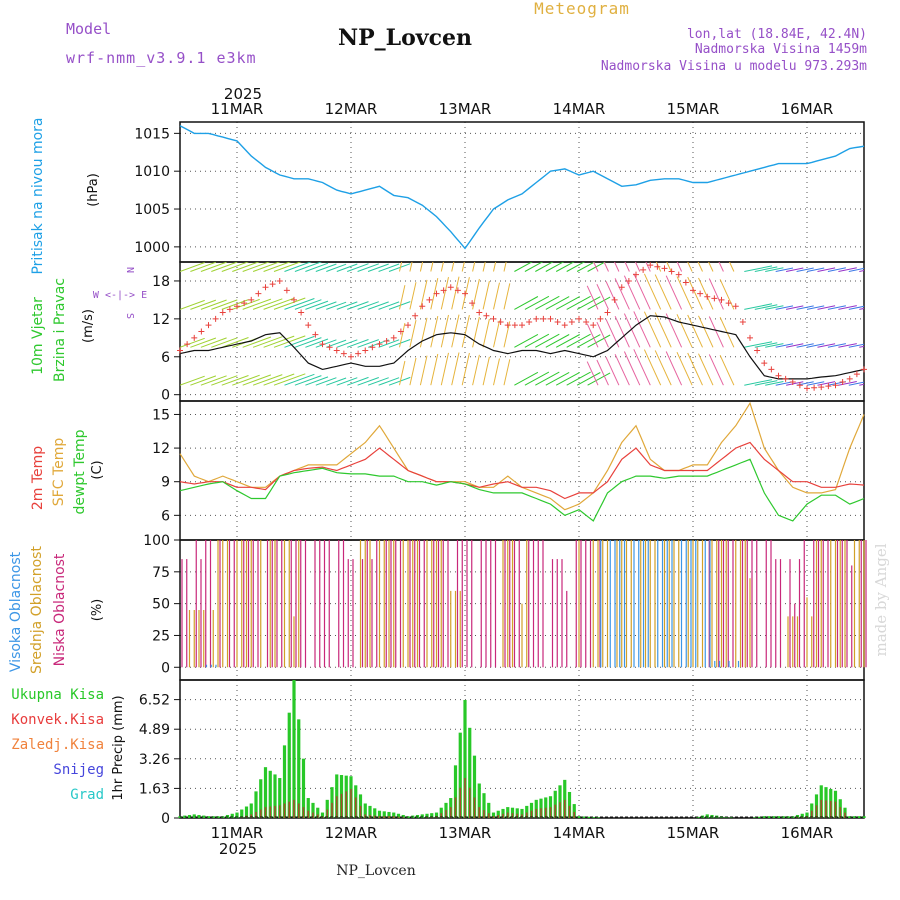 This screenshot has width=900, height=900. Describe the element at coordinates (161, 573) in the screenshot. I see `cloud-ytick-label: 75` at that location.